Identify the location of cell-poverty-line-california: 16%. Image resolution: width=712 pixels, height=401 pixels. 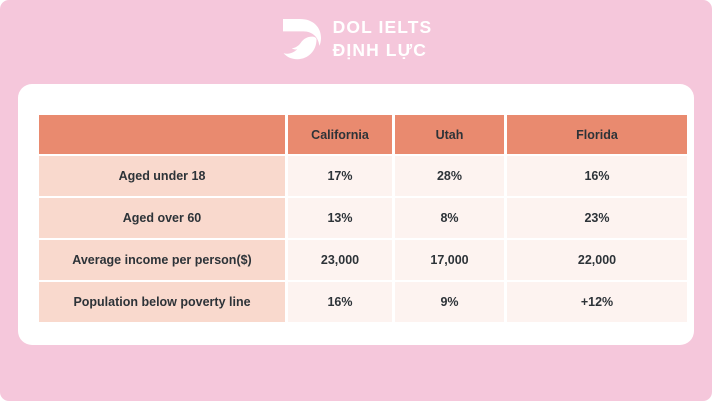
(340, 302).